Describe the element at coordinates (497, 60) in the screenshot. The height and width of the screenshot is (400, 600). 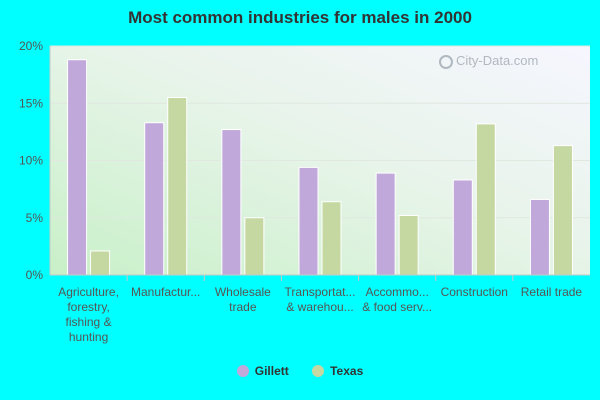
I see `watermark-text: City-Data.com` at that location.